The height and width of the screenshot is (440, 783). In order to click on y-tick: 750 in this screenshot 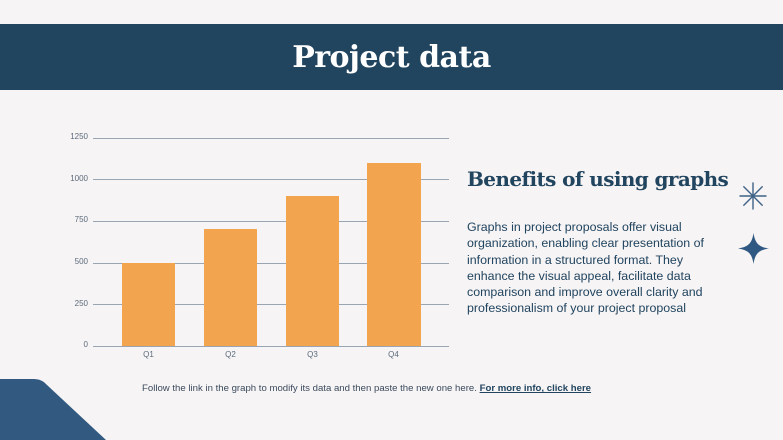, I will do `click(81, 219)`.